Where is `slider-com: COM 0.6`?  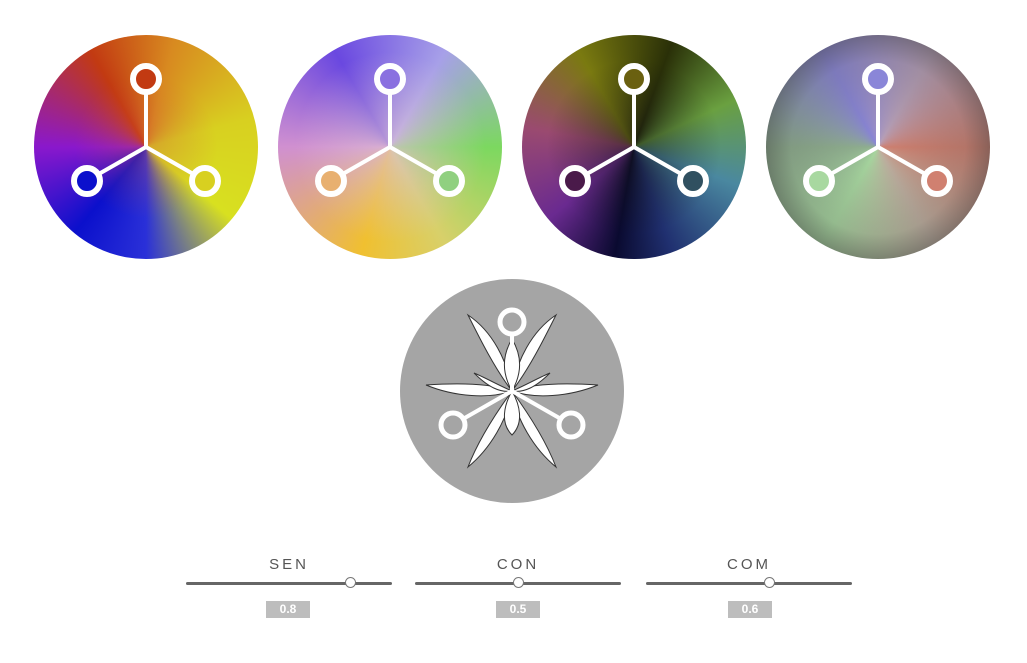 slider-com: COM 0.6 is located at coordinates (749, 591).